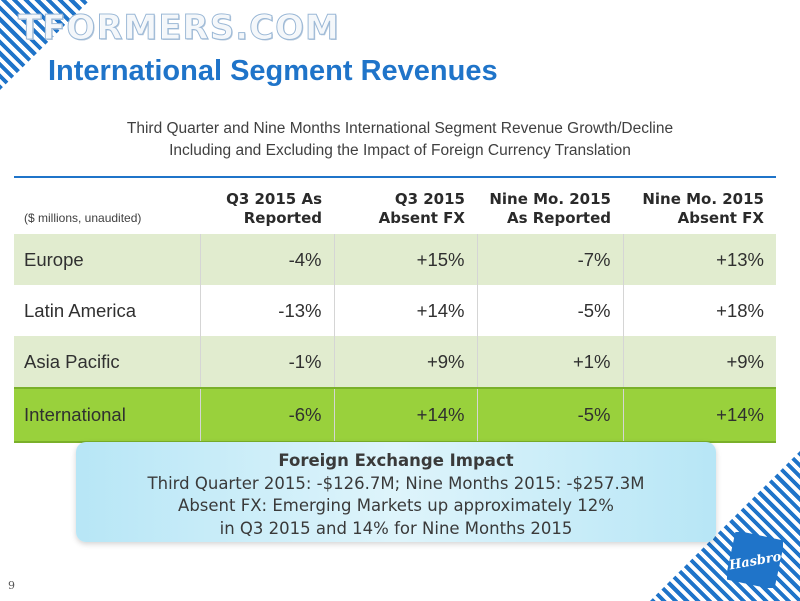 This screenshot has width=800, height=601. I want to click on hasbro-logo: Hasbro, so click(755, 560).